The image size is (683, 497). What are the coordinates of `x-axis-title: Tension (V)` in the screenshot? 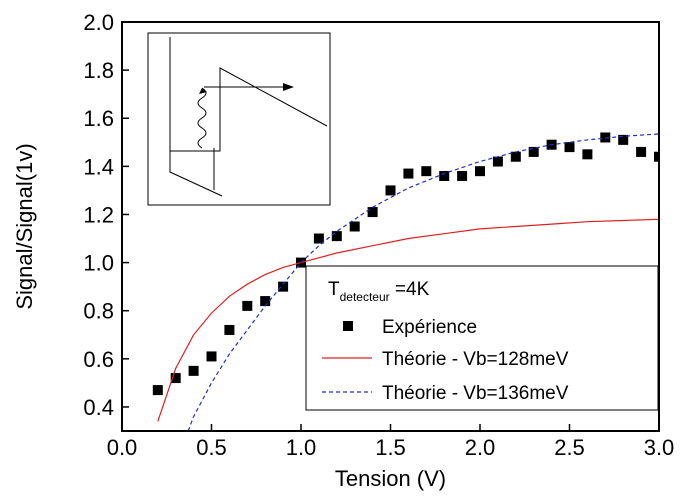 It's located at (390, 478).